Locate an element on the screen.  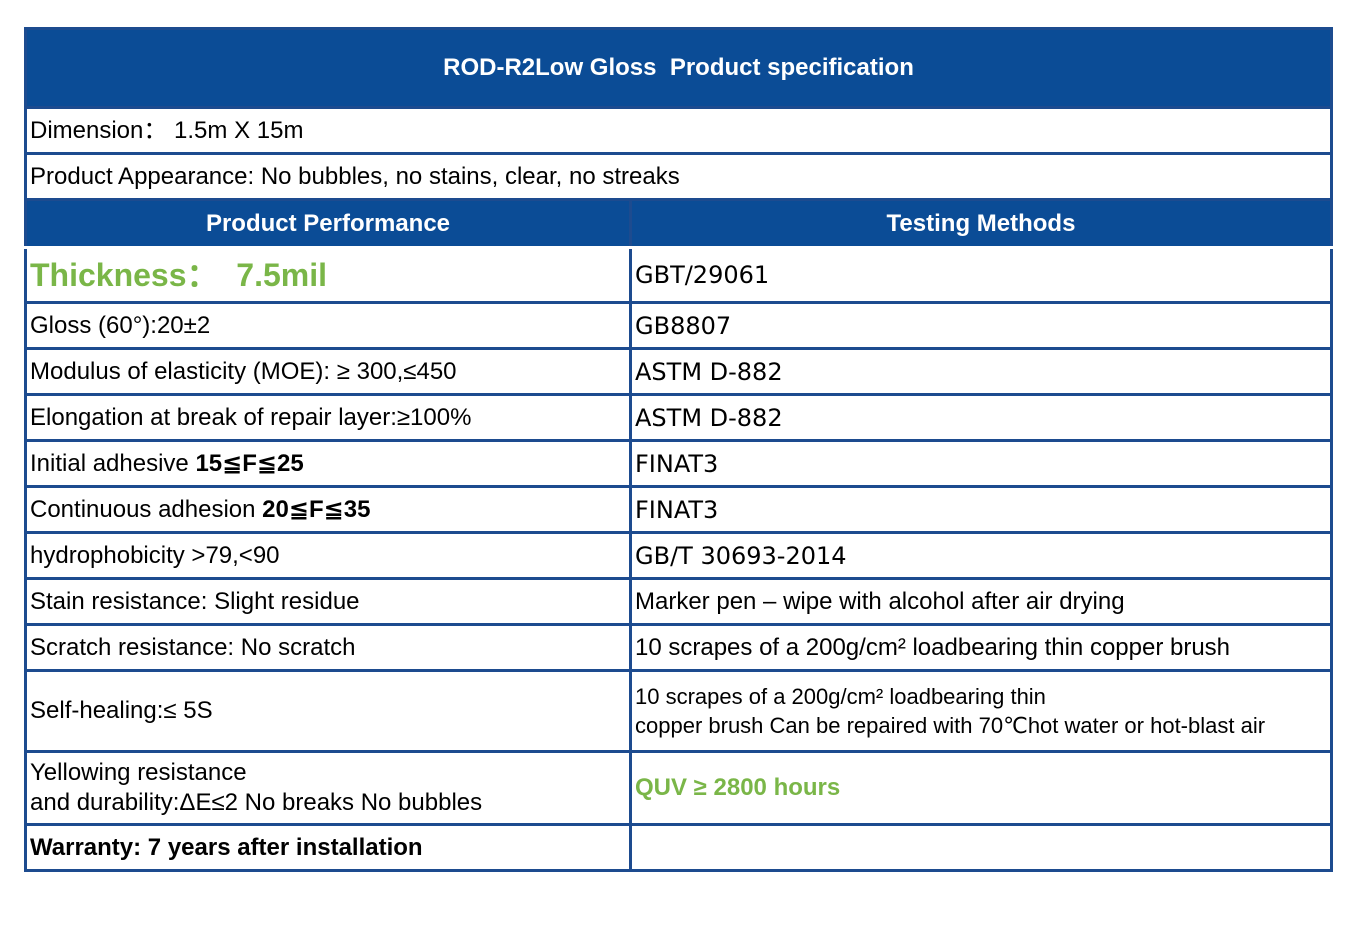
method-cell is located at coordinates (981, 847).